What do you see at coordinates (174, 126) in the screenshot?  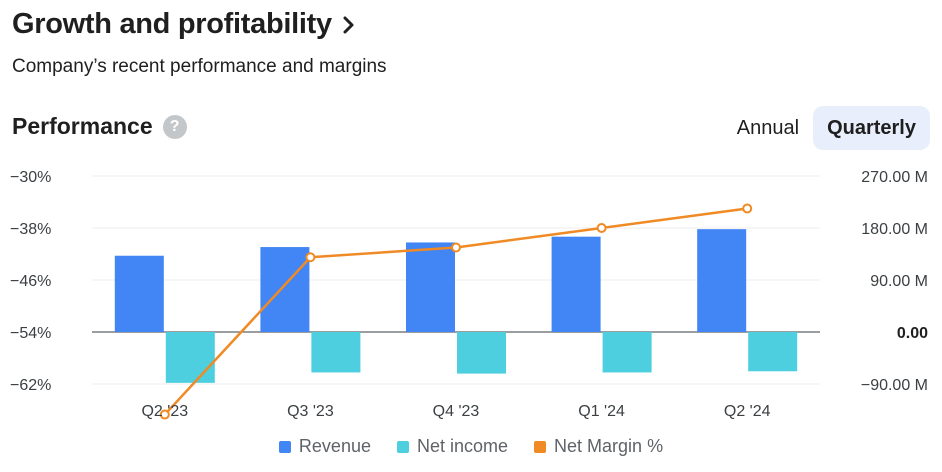 I see `help-icon: ?` at bounding box center [174, 126].